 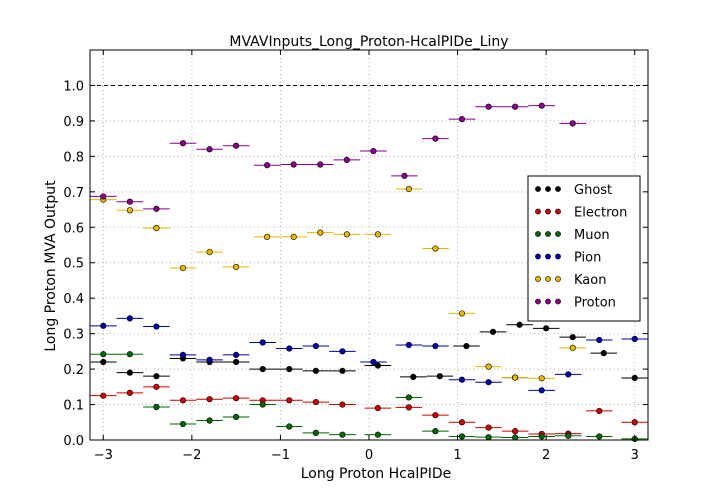 I want to click on y-tick-label: 0.2, so click(x=73, y=370).